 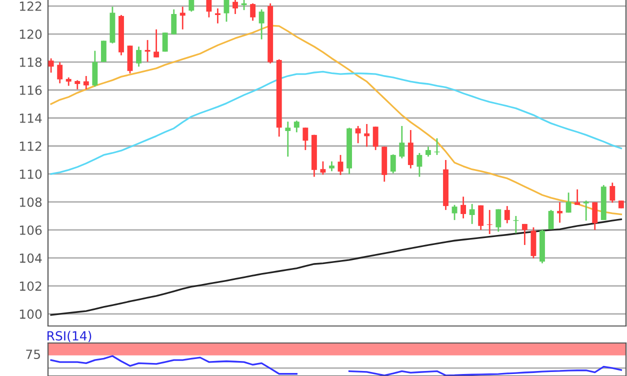 I want to click on y-tick-label: 106, so click(x=31, y=230).